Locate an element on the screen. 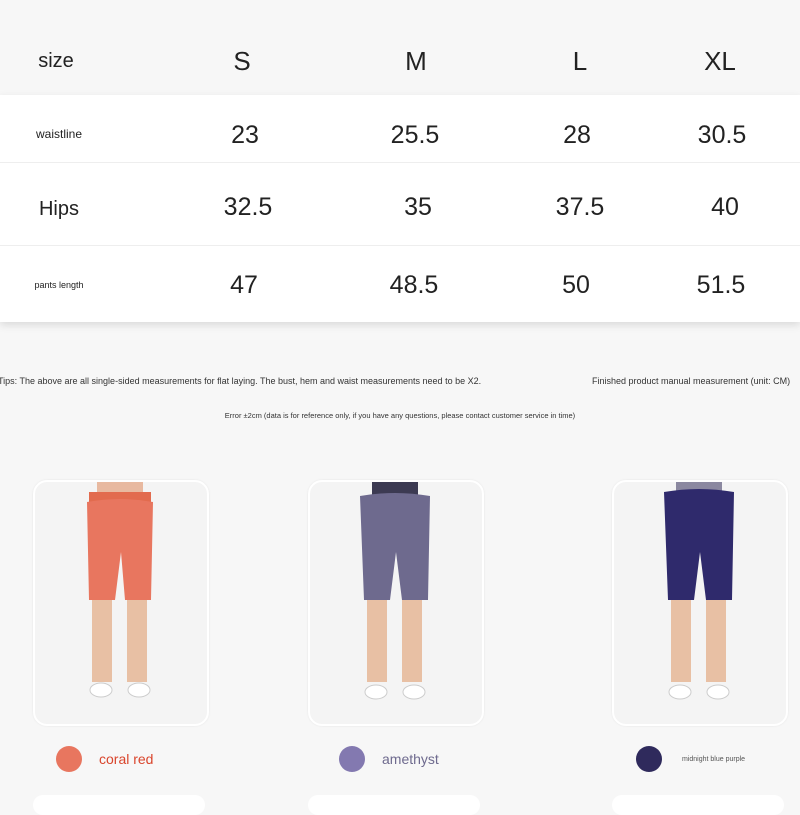 Image resolution: width=800 pixels, height=815 pixels. value: 28 is located at coordinates (577, 135).